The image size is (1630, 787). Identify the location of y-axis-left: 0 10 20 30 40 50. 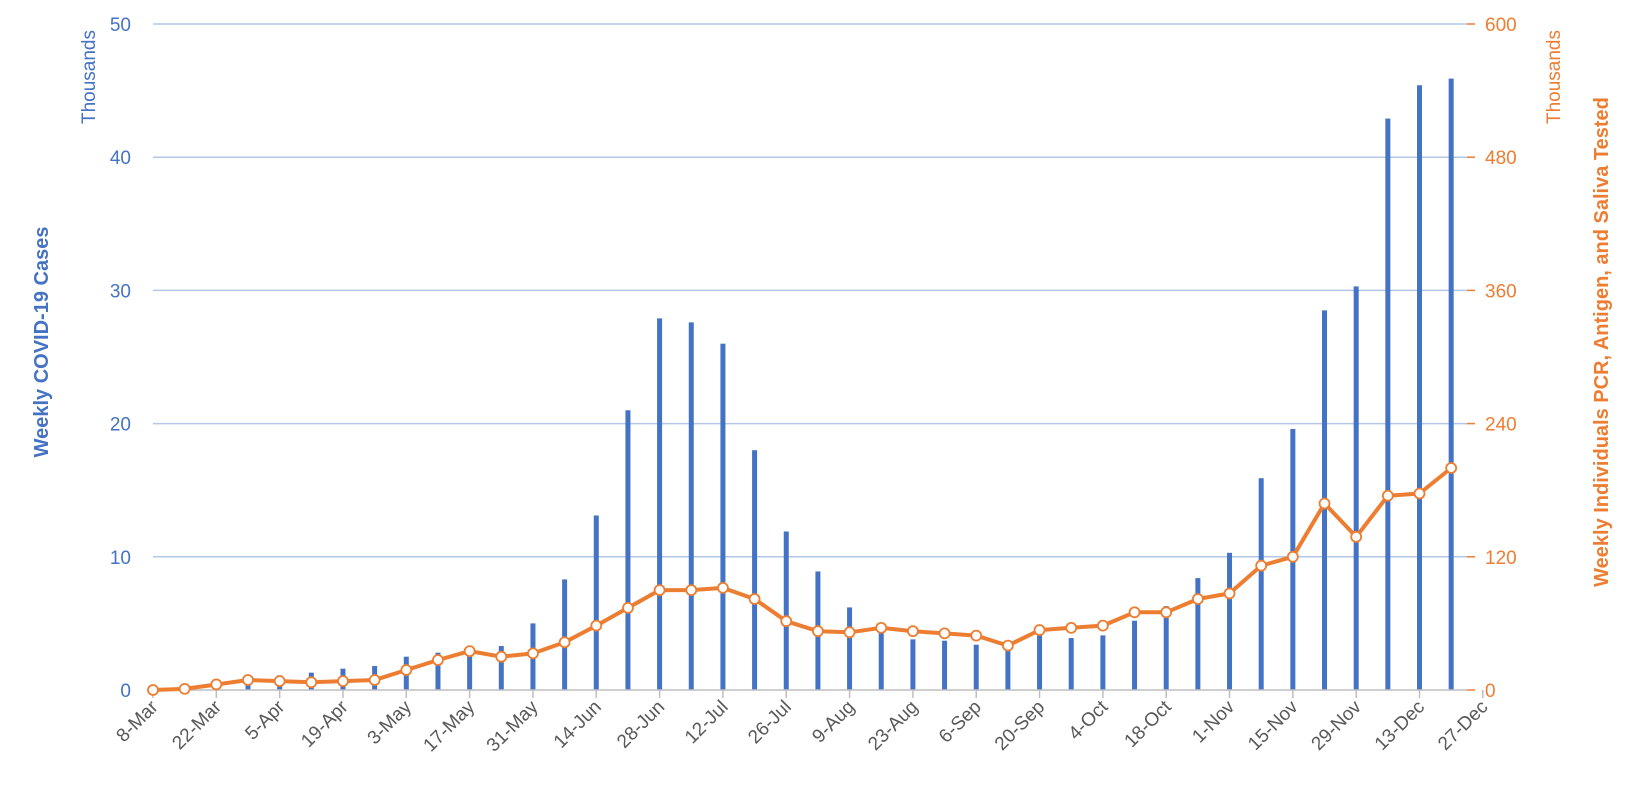
(120, 358).